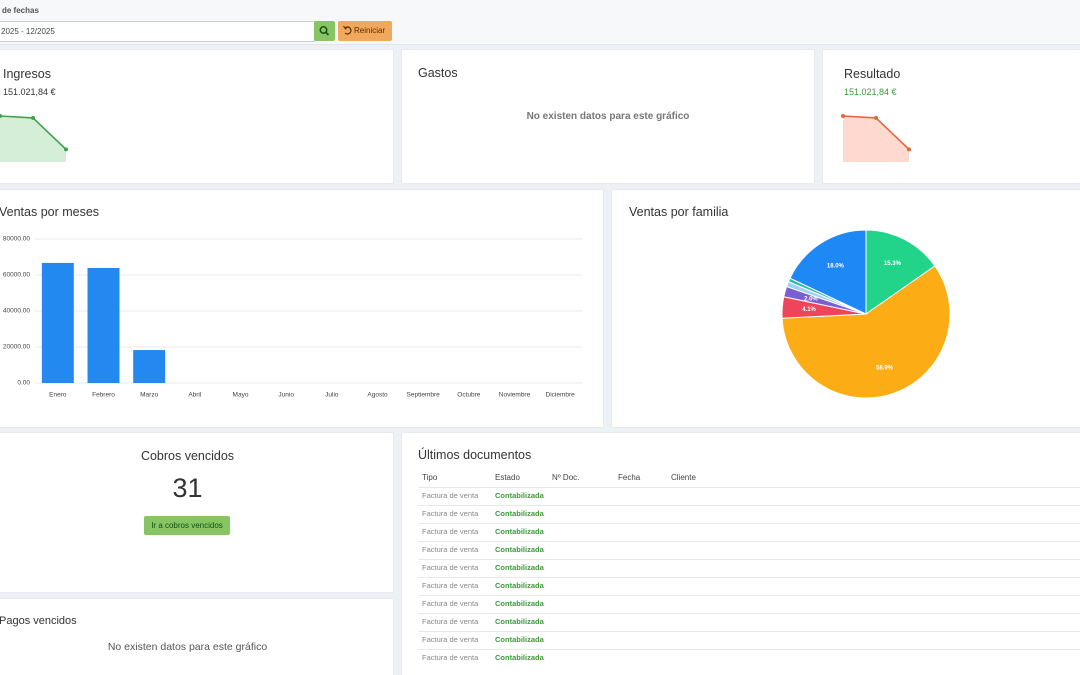 The height and width of the screenshot is (675, 1080). Describe the element at coordinates (811, 299) in the screenshot. I see `slice-label: 2.0%` at that location.